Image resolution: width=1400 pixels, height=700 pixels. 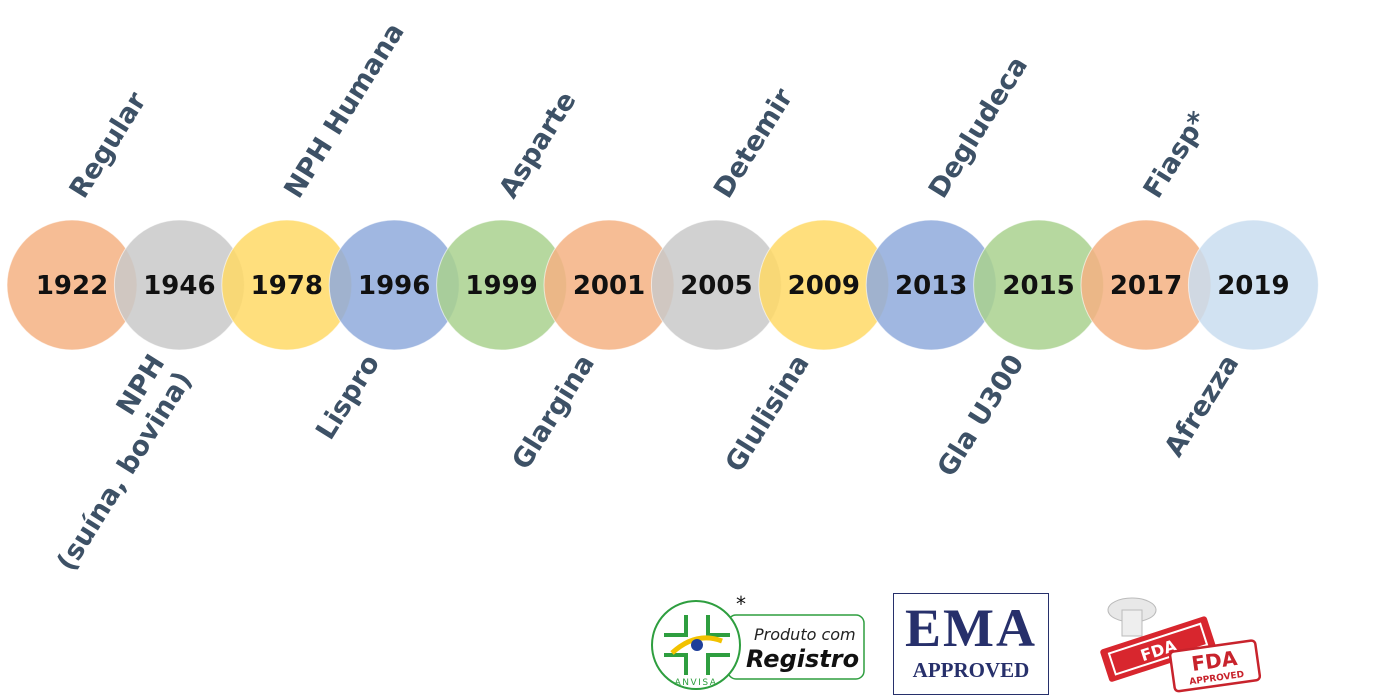 I want to click on anvisa-cross-icon, so click(x=697, y=645).